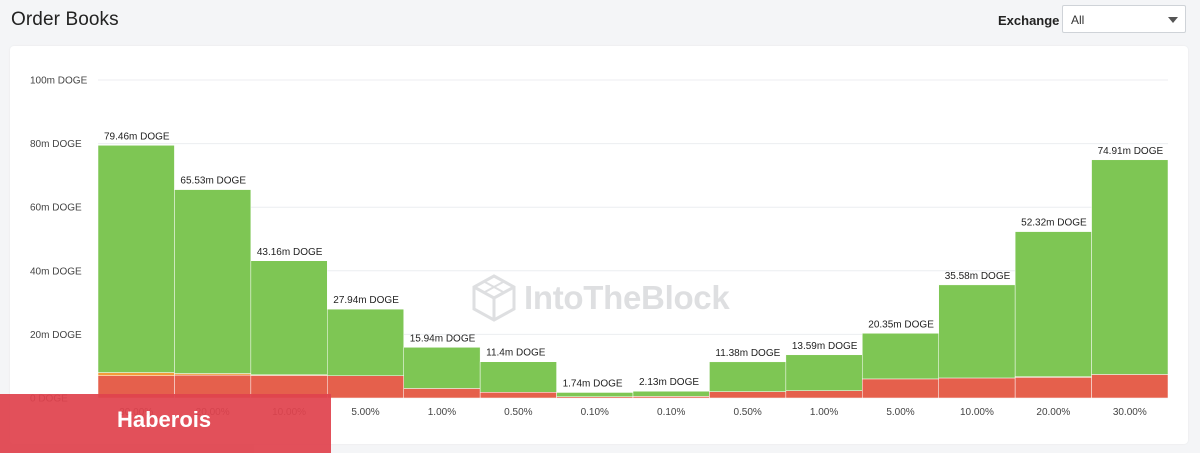 This screenshot has height=453, width=1200. I want to click on y-tick-label: 80m DOGE, so click(56, 144).